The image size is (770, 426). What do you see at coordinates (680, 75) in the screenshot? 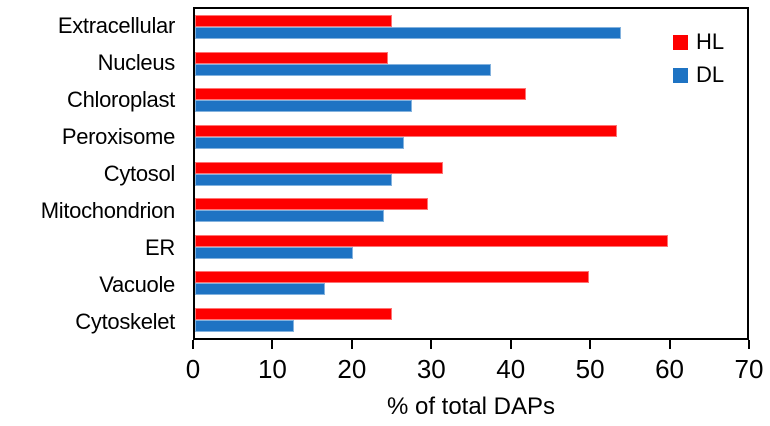
I see `legend-swatch-dl` at bounding box center [680, 75].